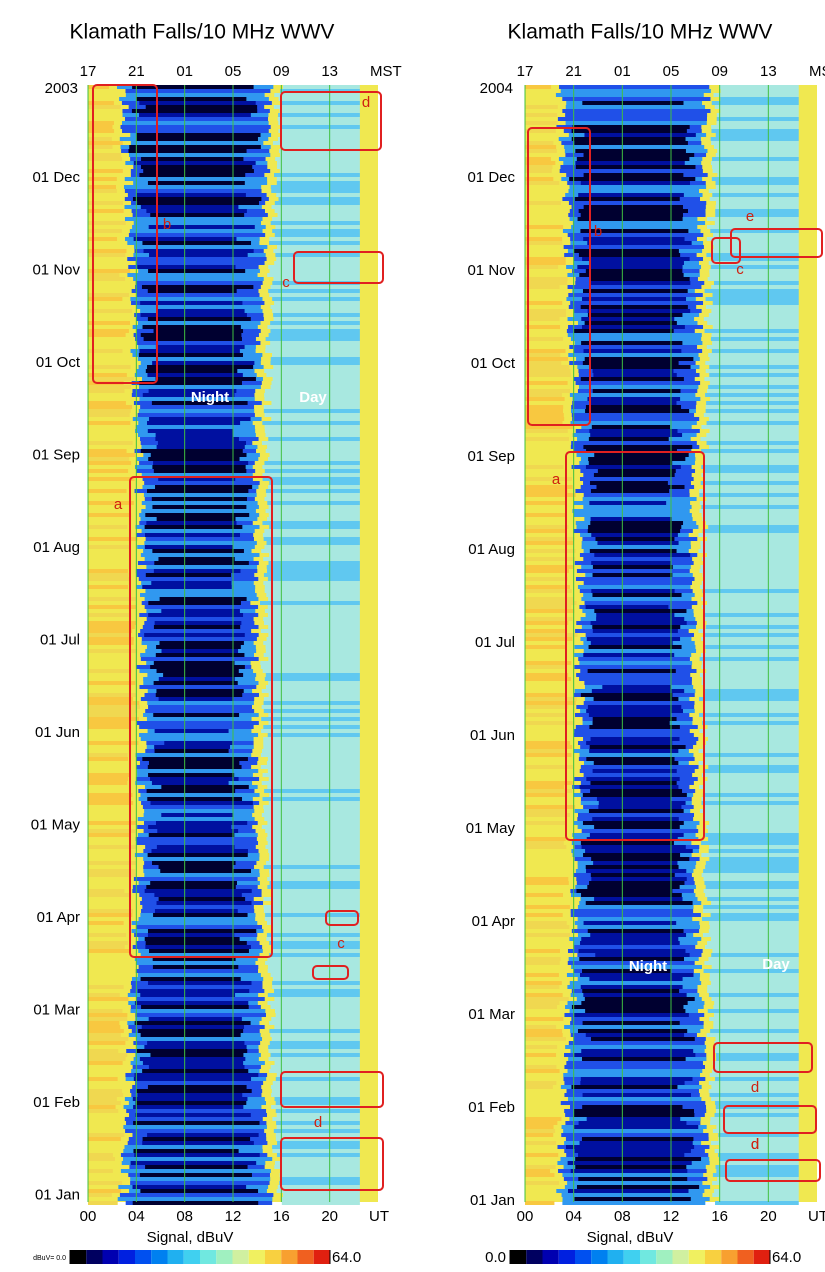 The height and width of the screenshot is (1272, 825). I want to click on x-unit: UT, so click(379, 1216).